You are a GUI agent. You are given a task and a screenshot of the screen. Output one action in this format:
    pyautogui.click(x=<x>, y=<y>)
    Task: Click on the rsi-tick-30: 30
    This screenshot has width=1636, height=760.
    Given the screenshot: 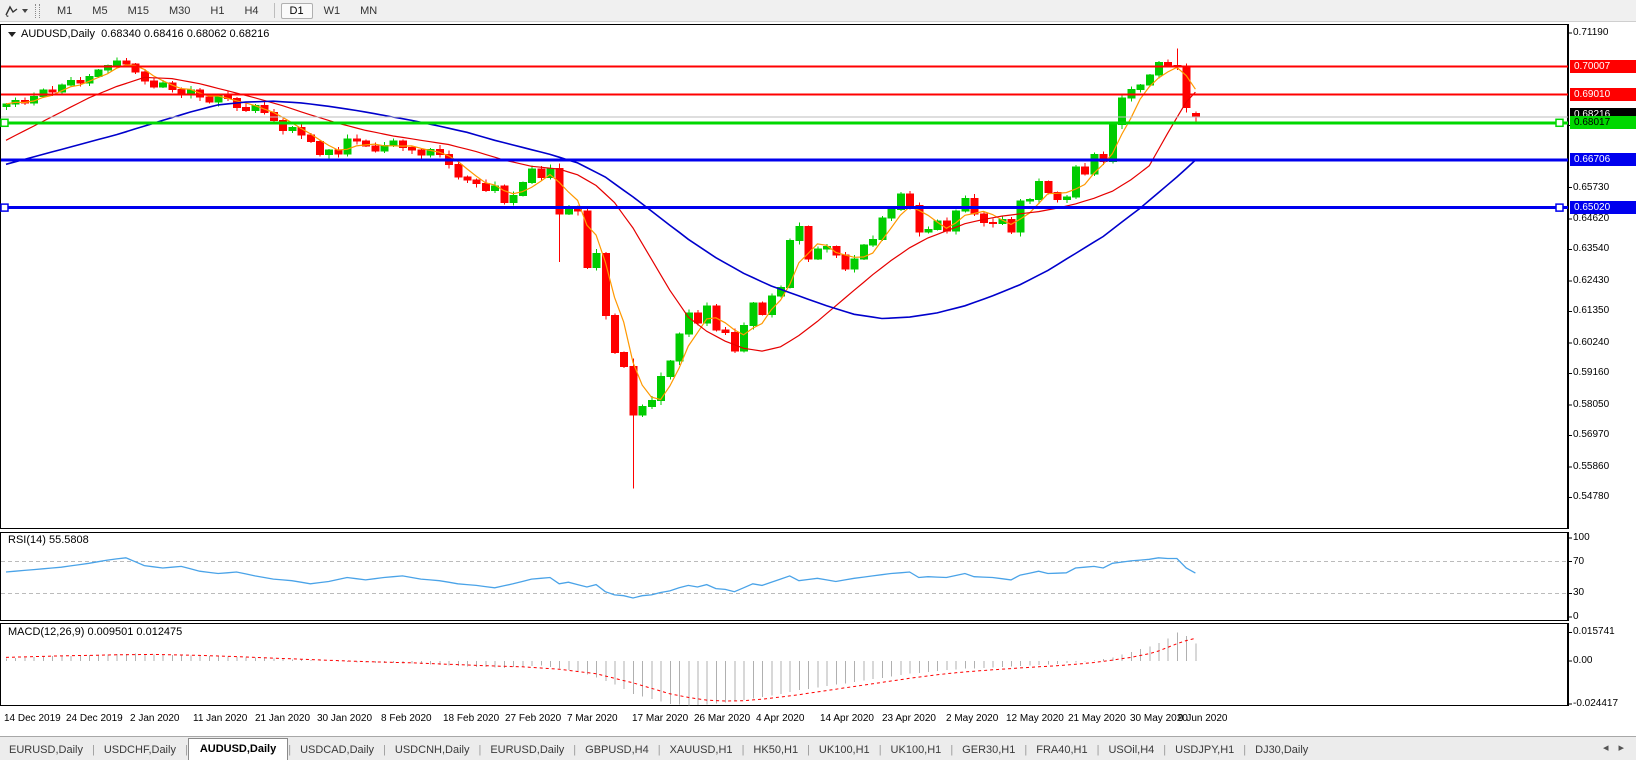 What is the action you would take?
    pyautogui.click(x=1579, y=592)
    